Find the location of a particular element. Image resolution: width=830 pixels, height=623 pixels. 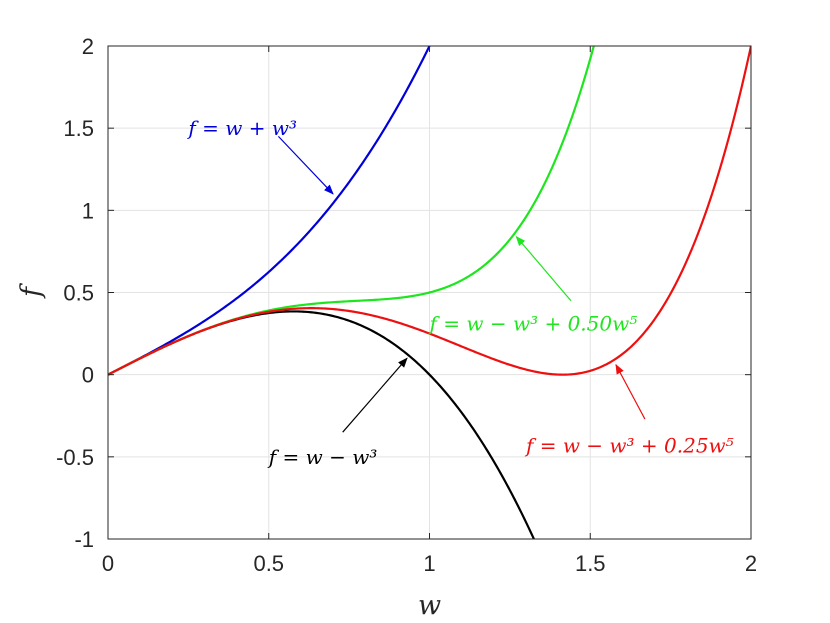

y-tick-label: 1.5 is located at coordinates (78, 128).